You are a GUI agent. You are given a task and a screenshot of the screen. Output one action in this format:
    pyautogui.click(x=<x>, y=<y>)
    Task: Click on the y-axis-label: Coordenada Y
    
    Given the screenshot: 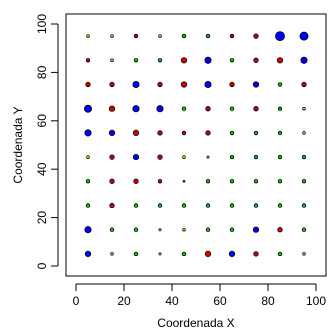 What is the action you would take?
    pyautogui.click(x=18, y=144)
    